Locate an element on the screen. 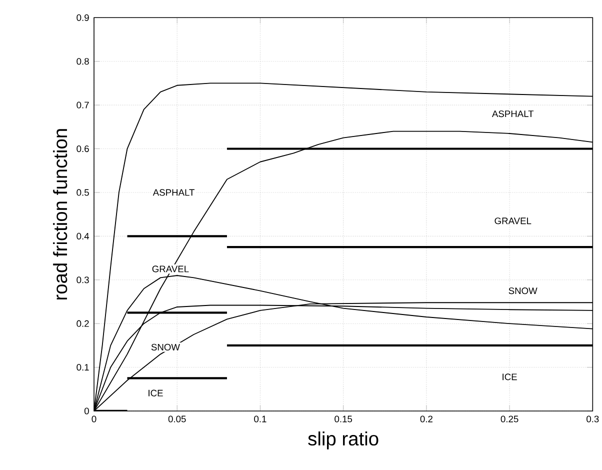 The height and width of the screenshot is (470, 602). x-tick-label: 0.3 is located at coordinates (592, 419).